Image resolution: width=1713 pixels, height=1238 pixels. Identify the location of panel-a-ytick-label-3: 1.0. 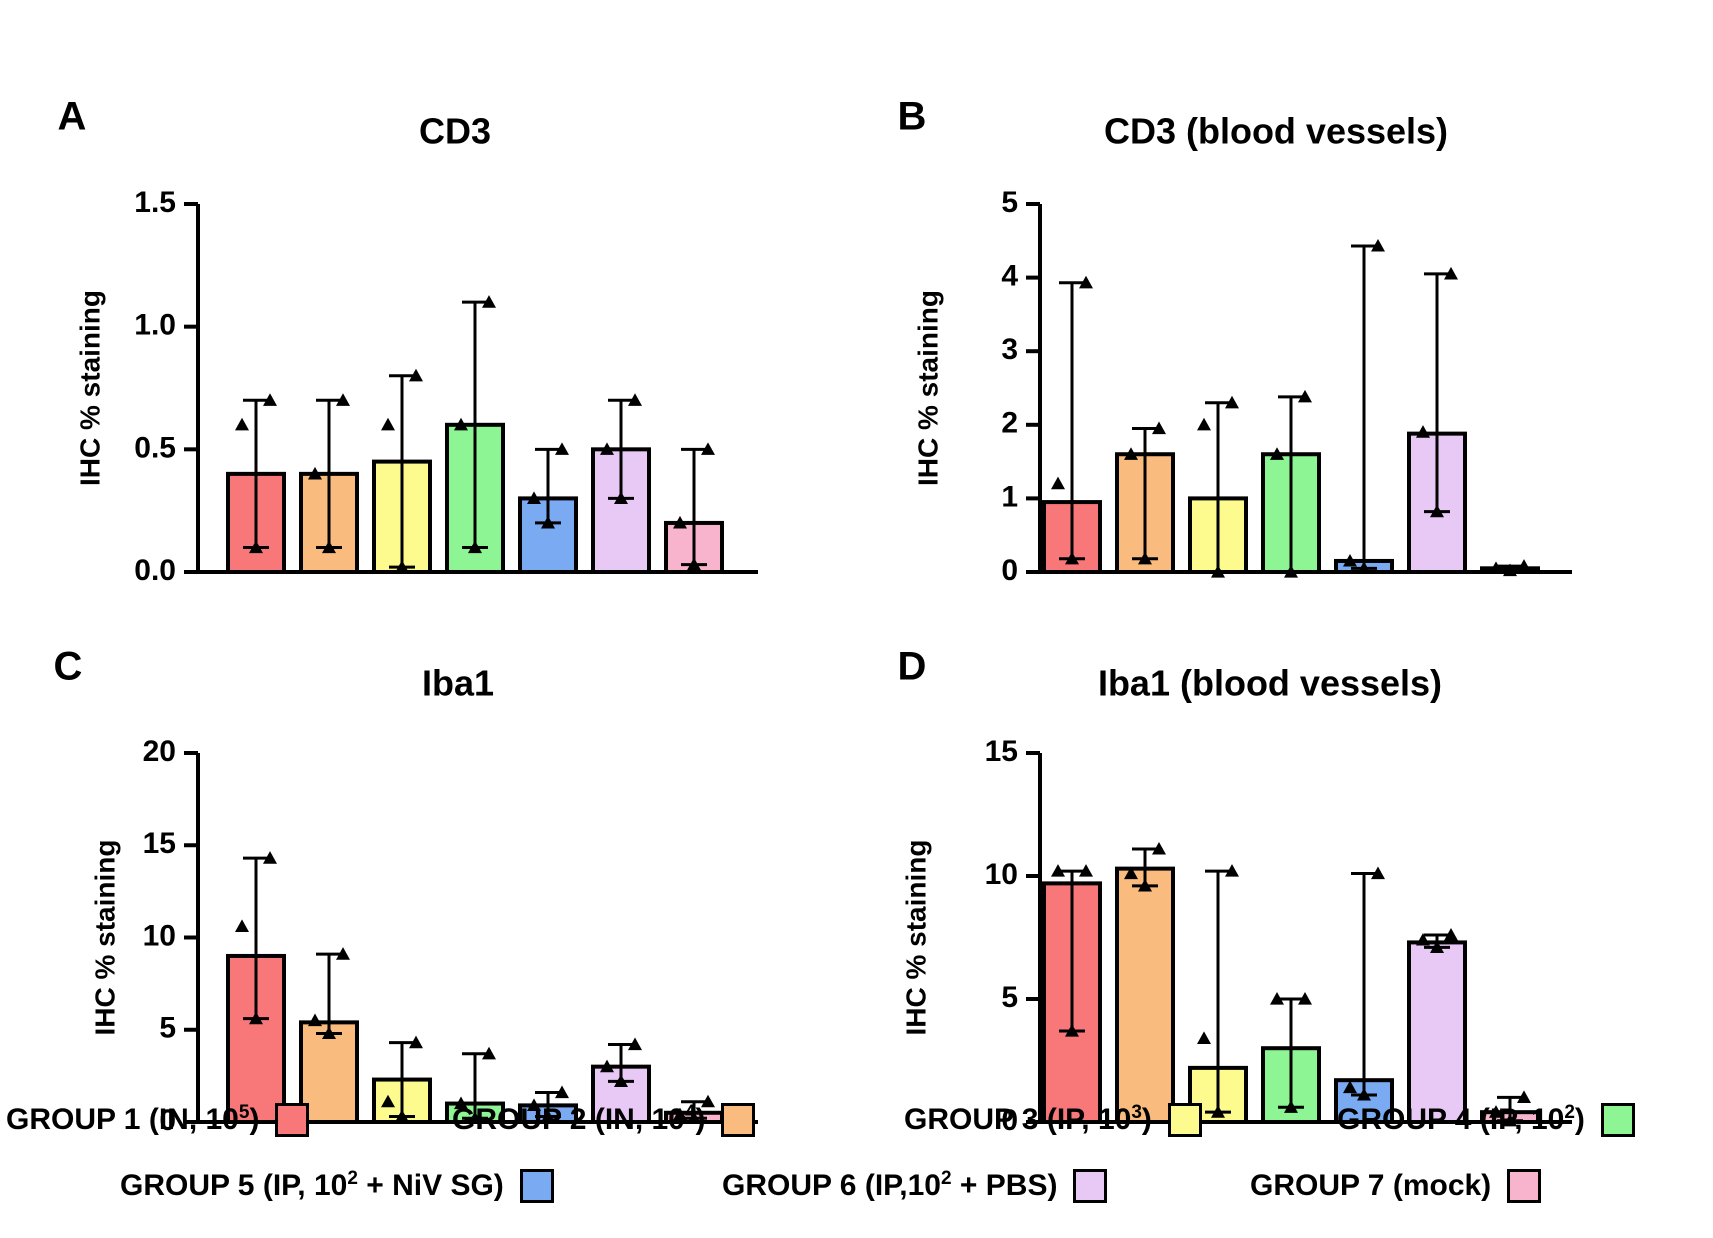
(155, 325).